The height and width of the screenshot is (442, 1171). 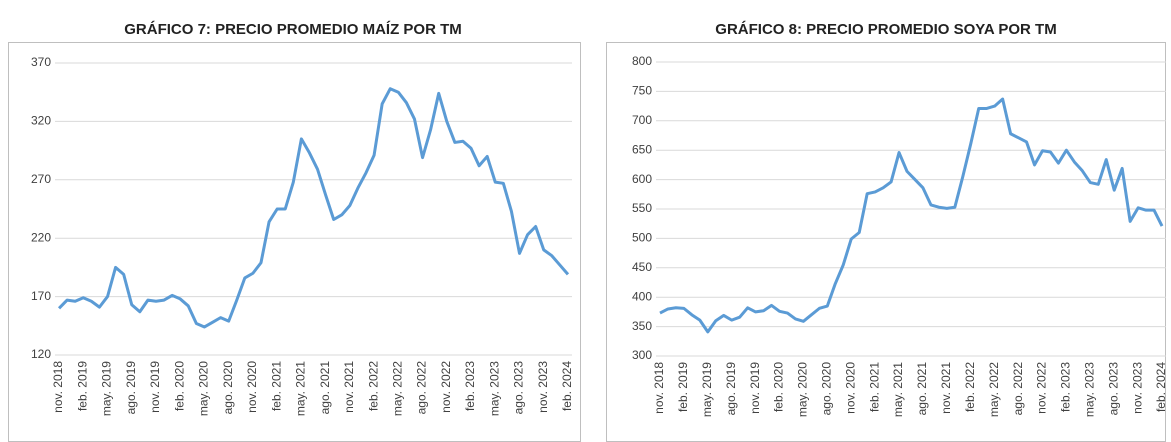 I want to click on y-tick-label: 700, so click(x=642, y=120).